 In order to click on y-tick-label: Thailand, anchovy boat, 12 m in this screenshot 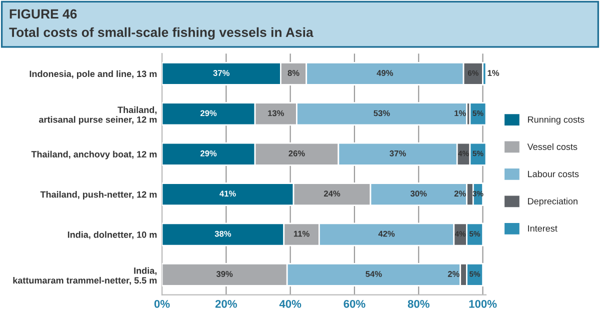, I will do `click(94, 155)`.